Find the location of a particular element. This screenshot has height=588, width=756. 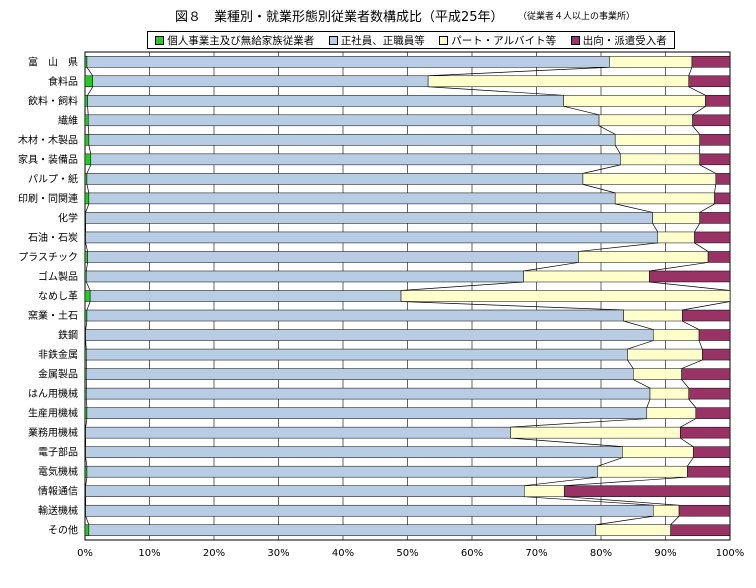

legend-label-parttime: パート・アルバイト等 is located at coordinates (504, 40).